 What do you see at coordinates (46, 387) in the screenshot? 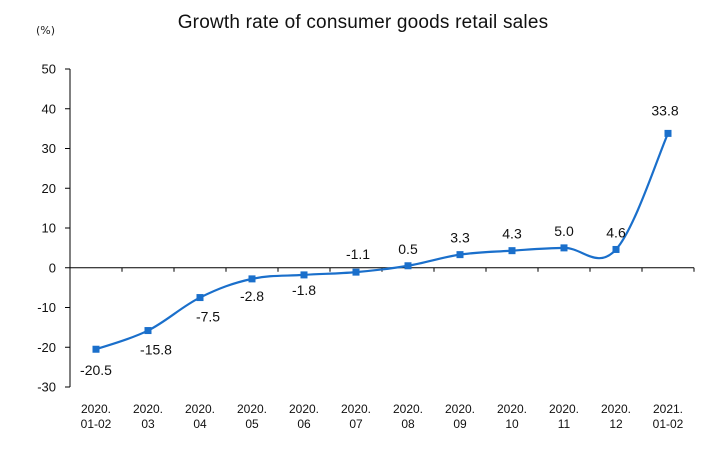
I see `y-tick-label: -30` at bounding box center [46, 387].